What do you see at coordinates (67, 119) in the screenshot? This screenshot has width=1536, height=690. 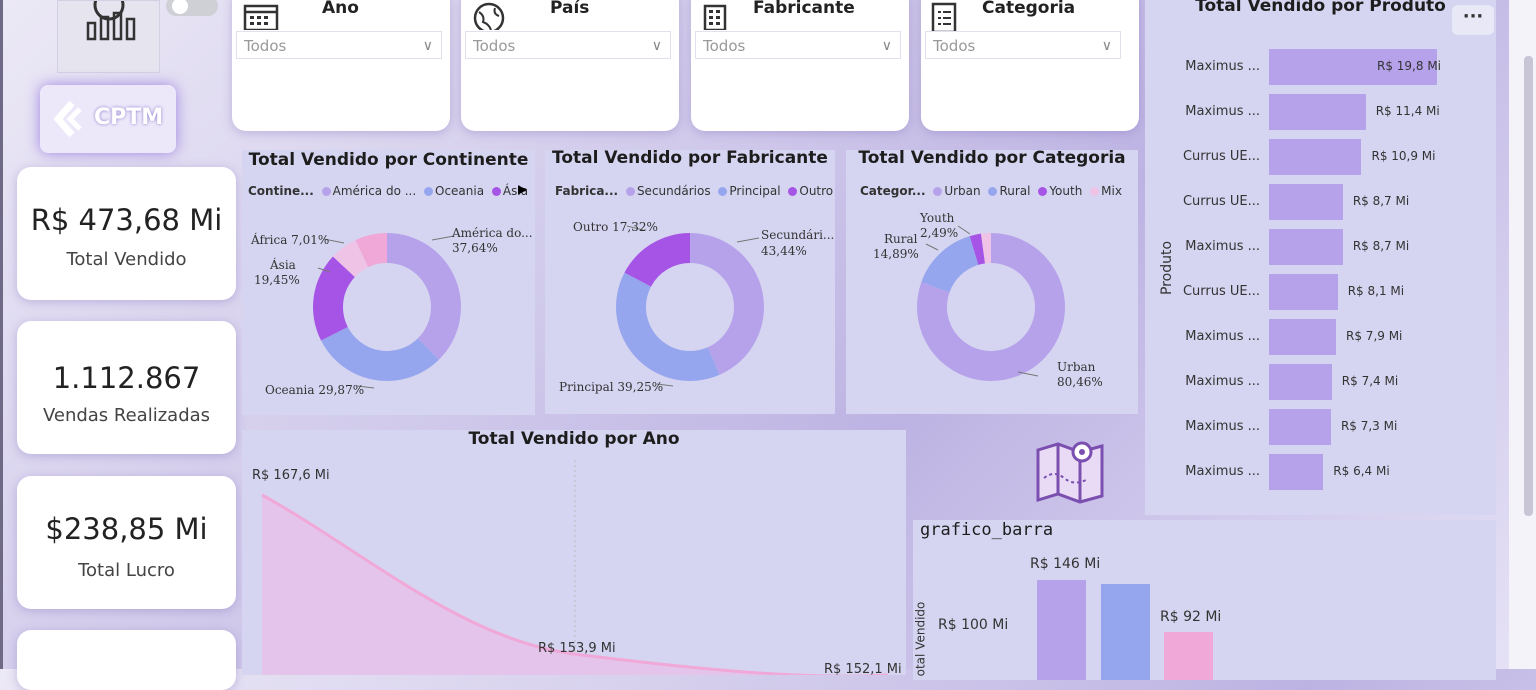 I see `cptm-arrows-icon` at bounding box center [67, 119].